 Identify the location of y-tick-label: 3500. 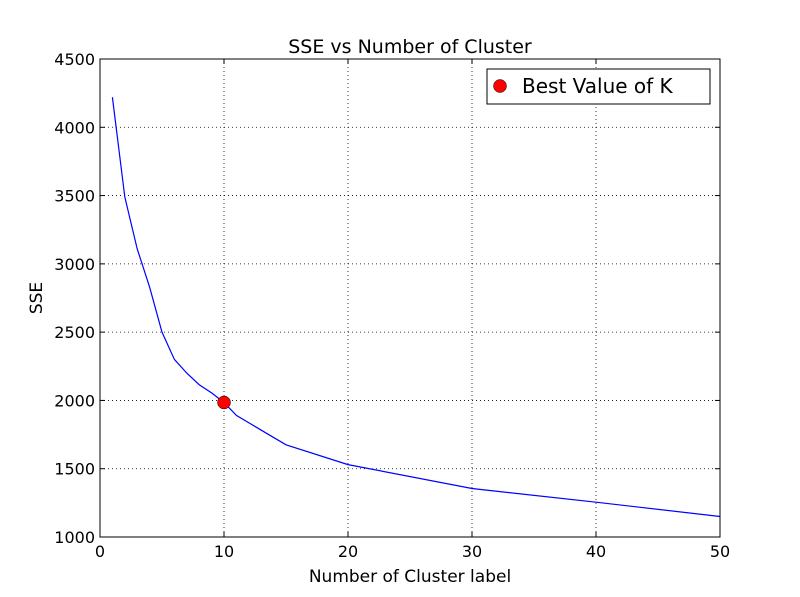
(74, 196).